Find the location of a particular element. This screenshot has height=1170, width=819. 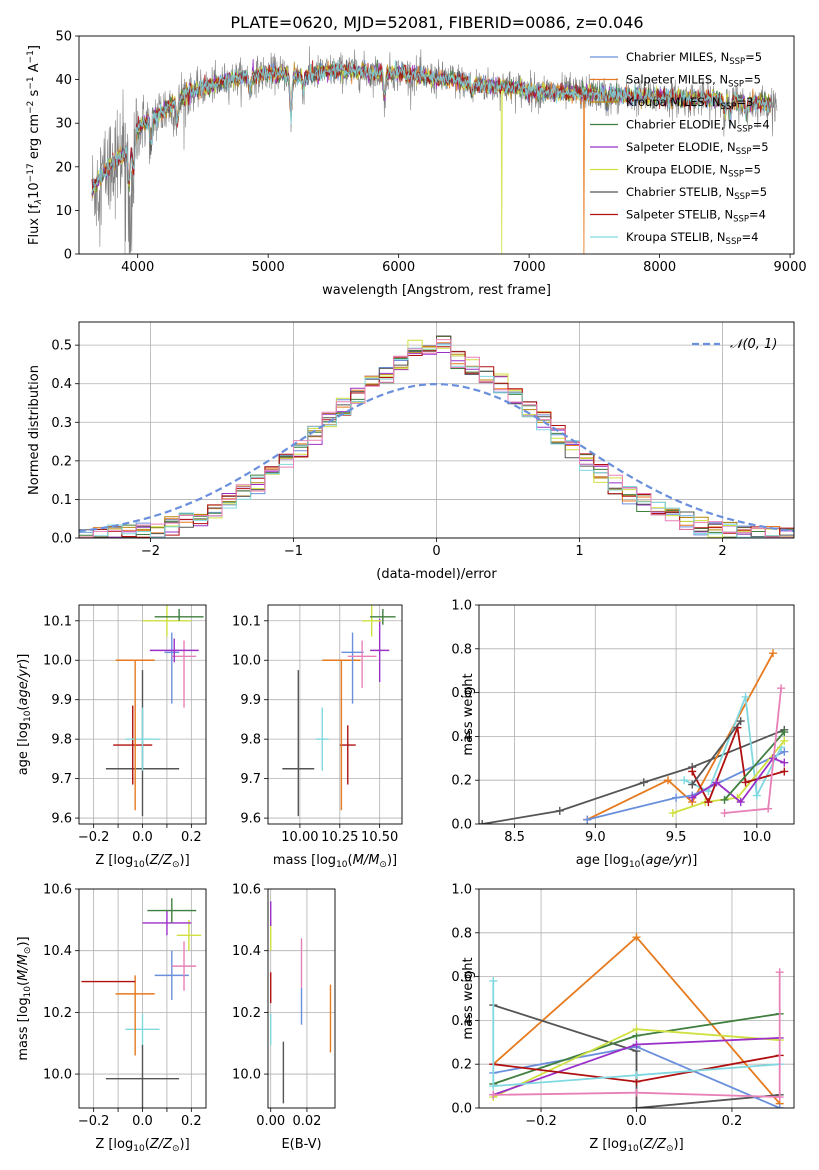

y-tick-label: 9.8 is located at coordinates (61, 740).